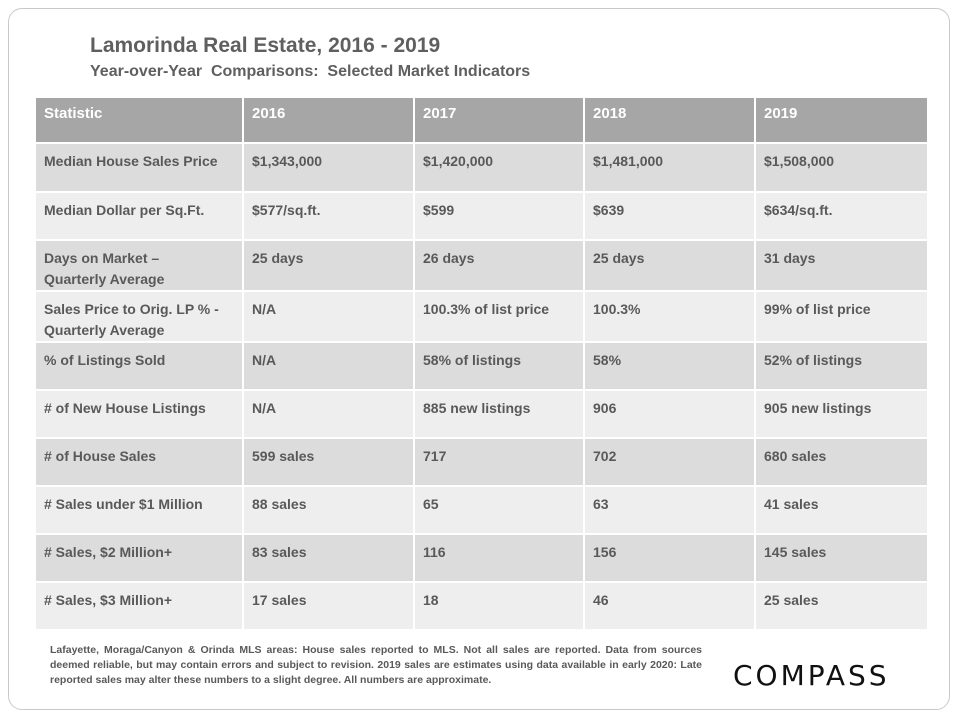  What do you see at coordinates (328, 167) in the screenshot?
I see `table-cell: $1,343,000` at bounding box center [328, 167].